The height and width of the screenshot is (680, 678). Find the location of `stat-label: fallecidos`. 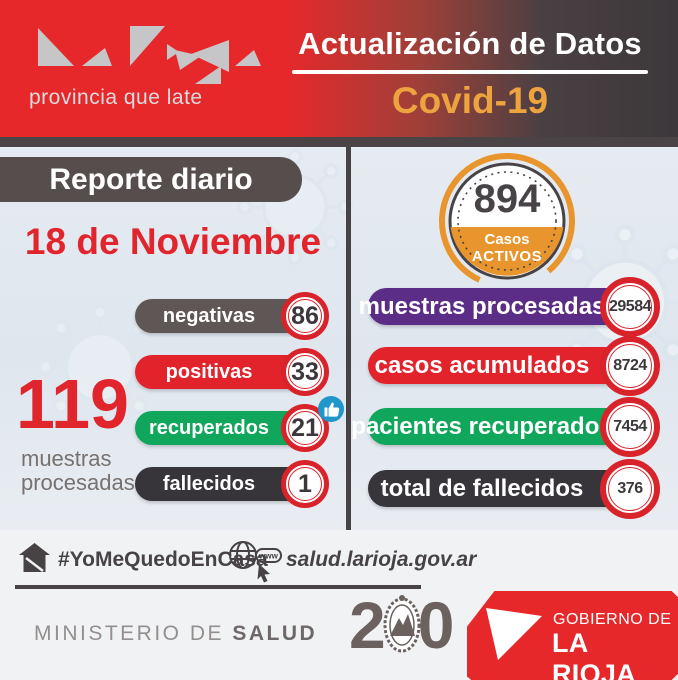

stat-label: fallecidos is located at coordinates (209, 483).